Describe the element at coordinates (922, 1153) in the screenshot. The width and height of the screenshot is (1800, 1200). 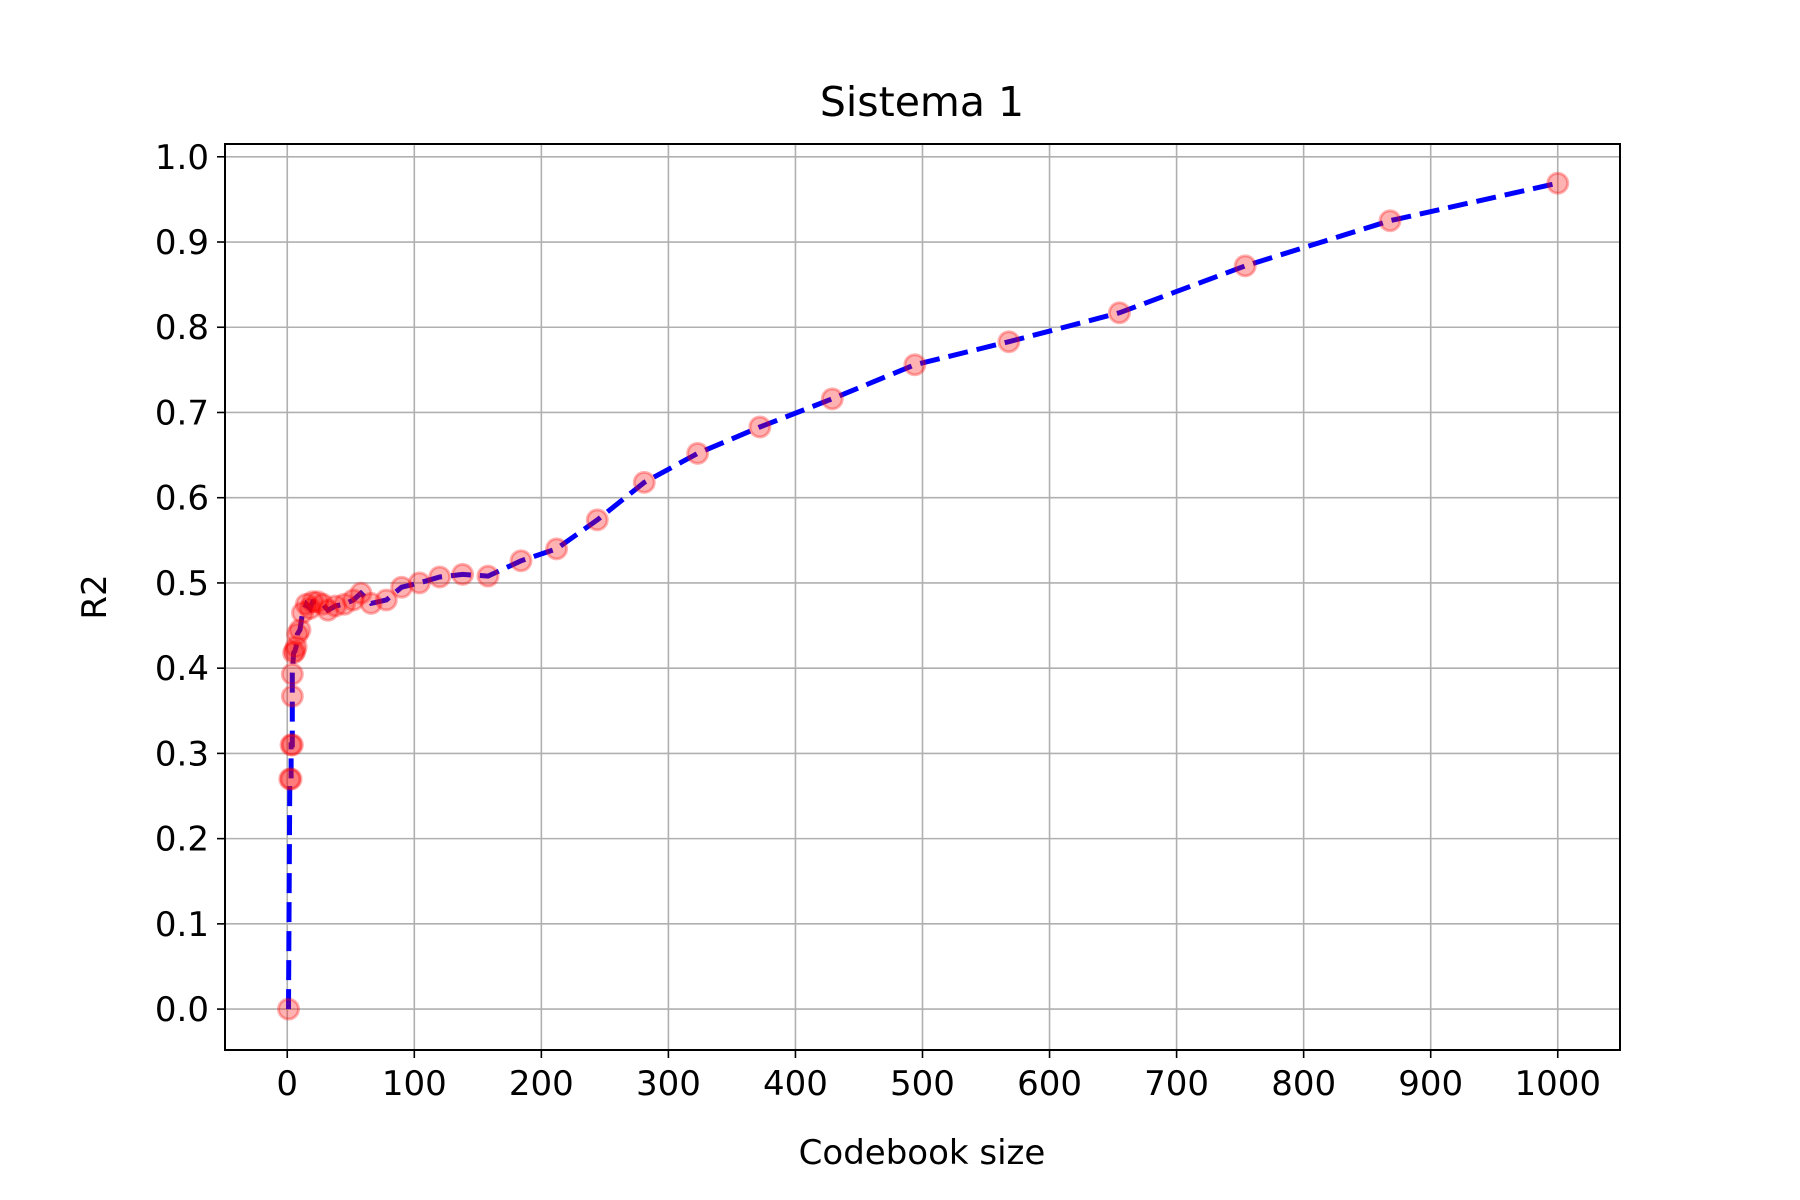
I see `x-axis-label: Codebook size` at that location.